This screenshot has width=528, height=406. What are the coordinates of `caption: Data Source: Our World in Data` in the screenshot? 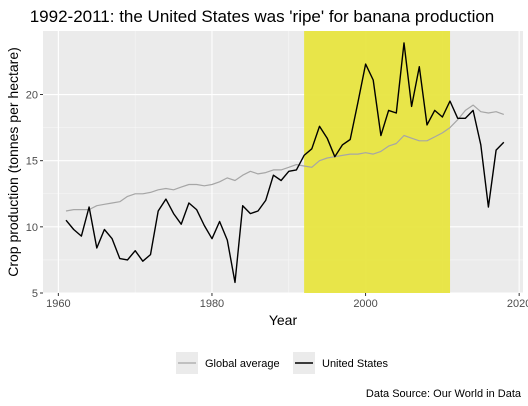 It's located at (444, 394).